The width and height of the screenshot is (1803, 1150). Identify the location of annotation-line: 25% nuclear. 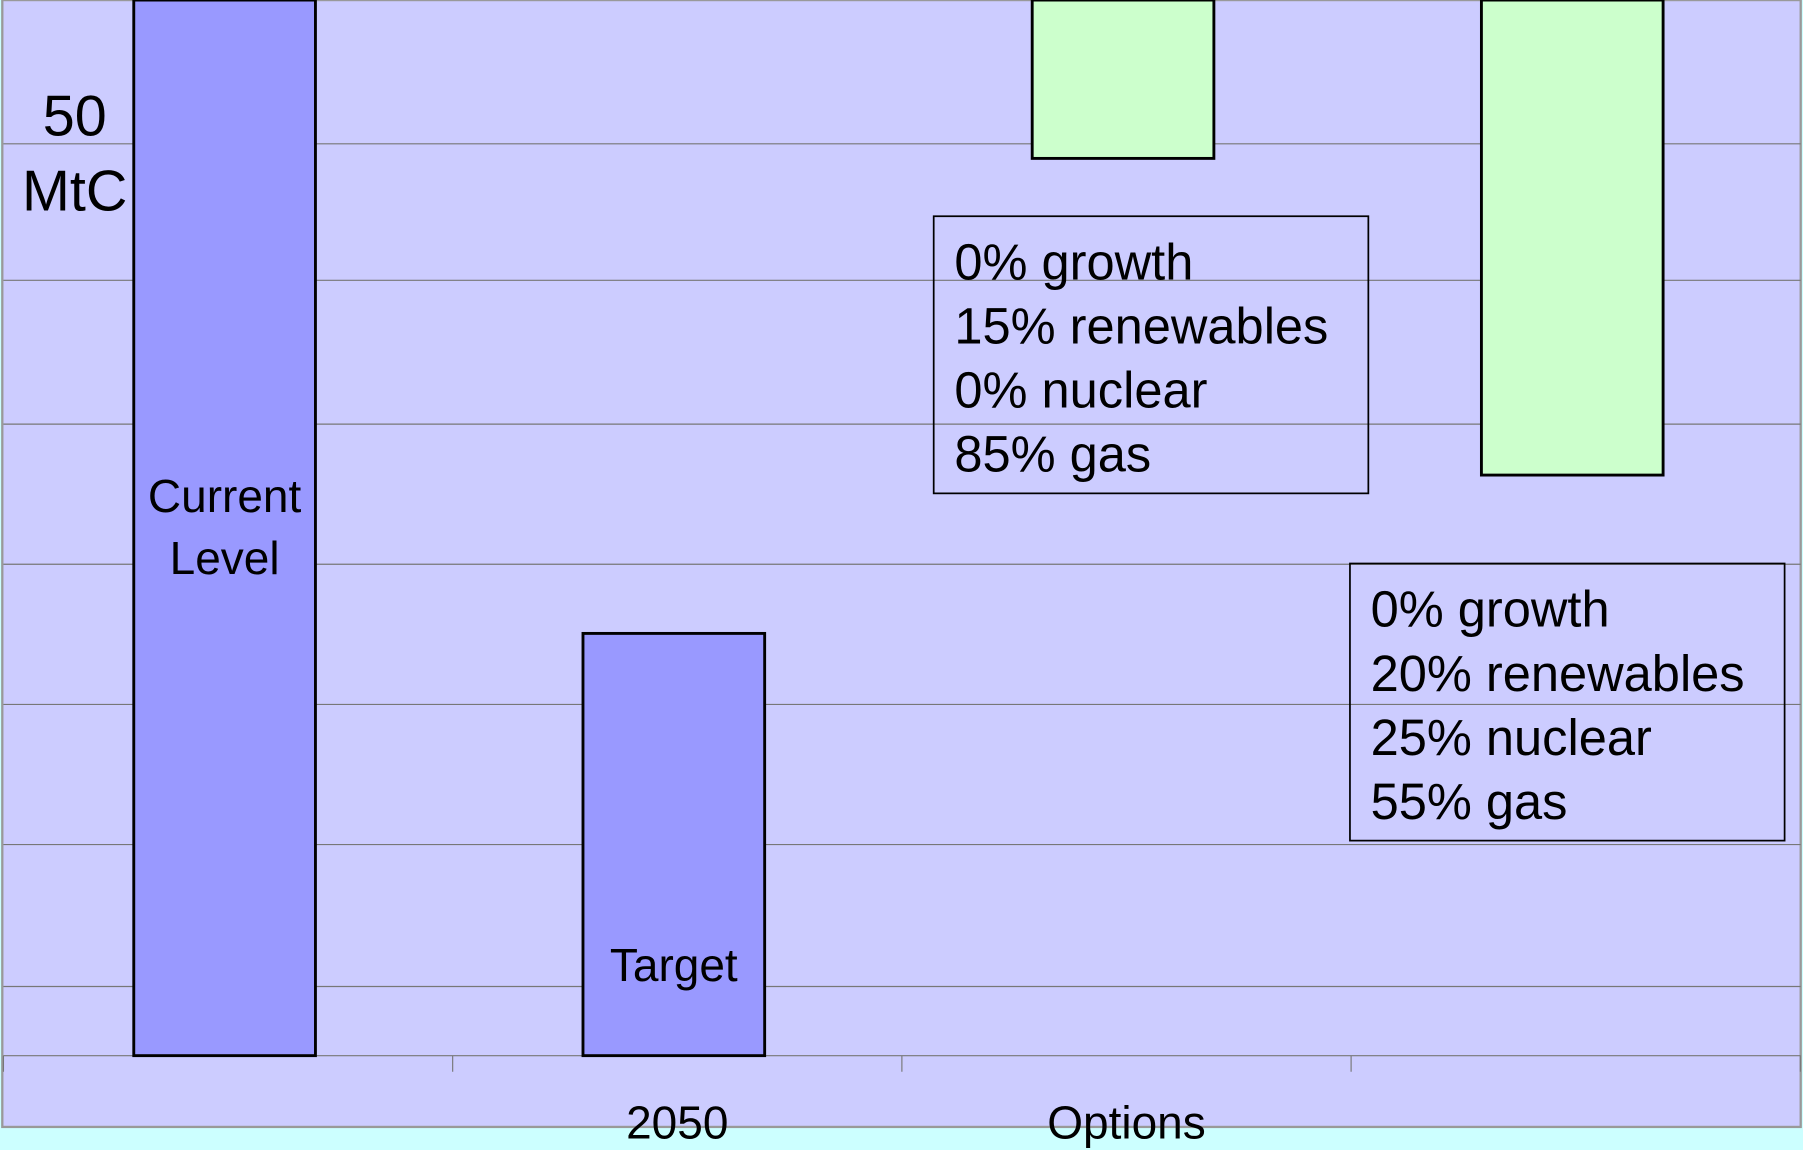
(1511, 737).